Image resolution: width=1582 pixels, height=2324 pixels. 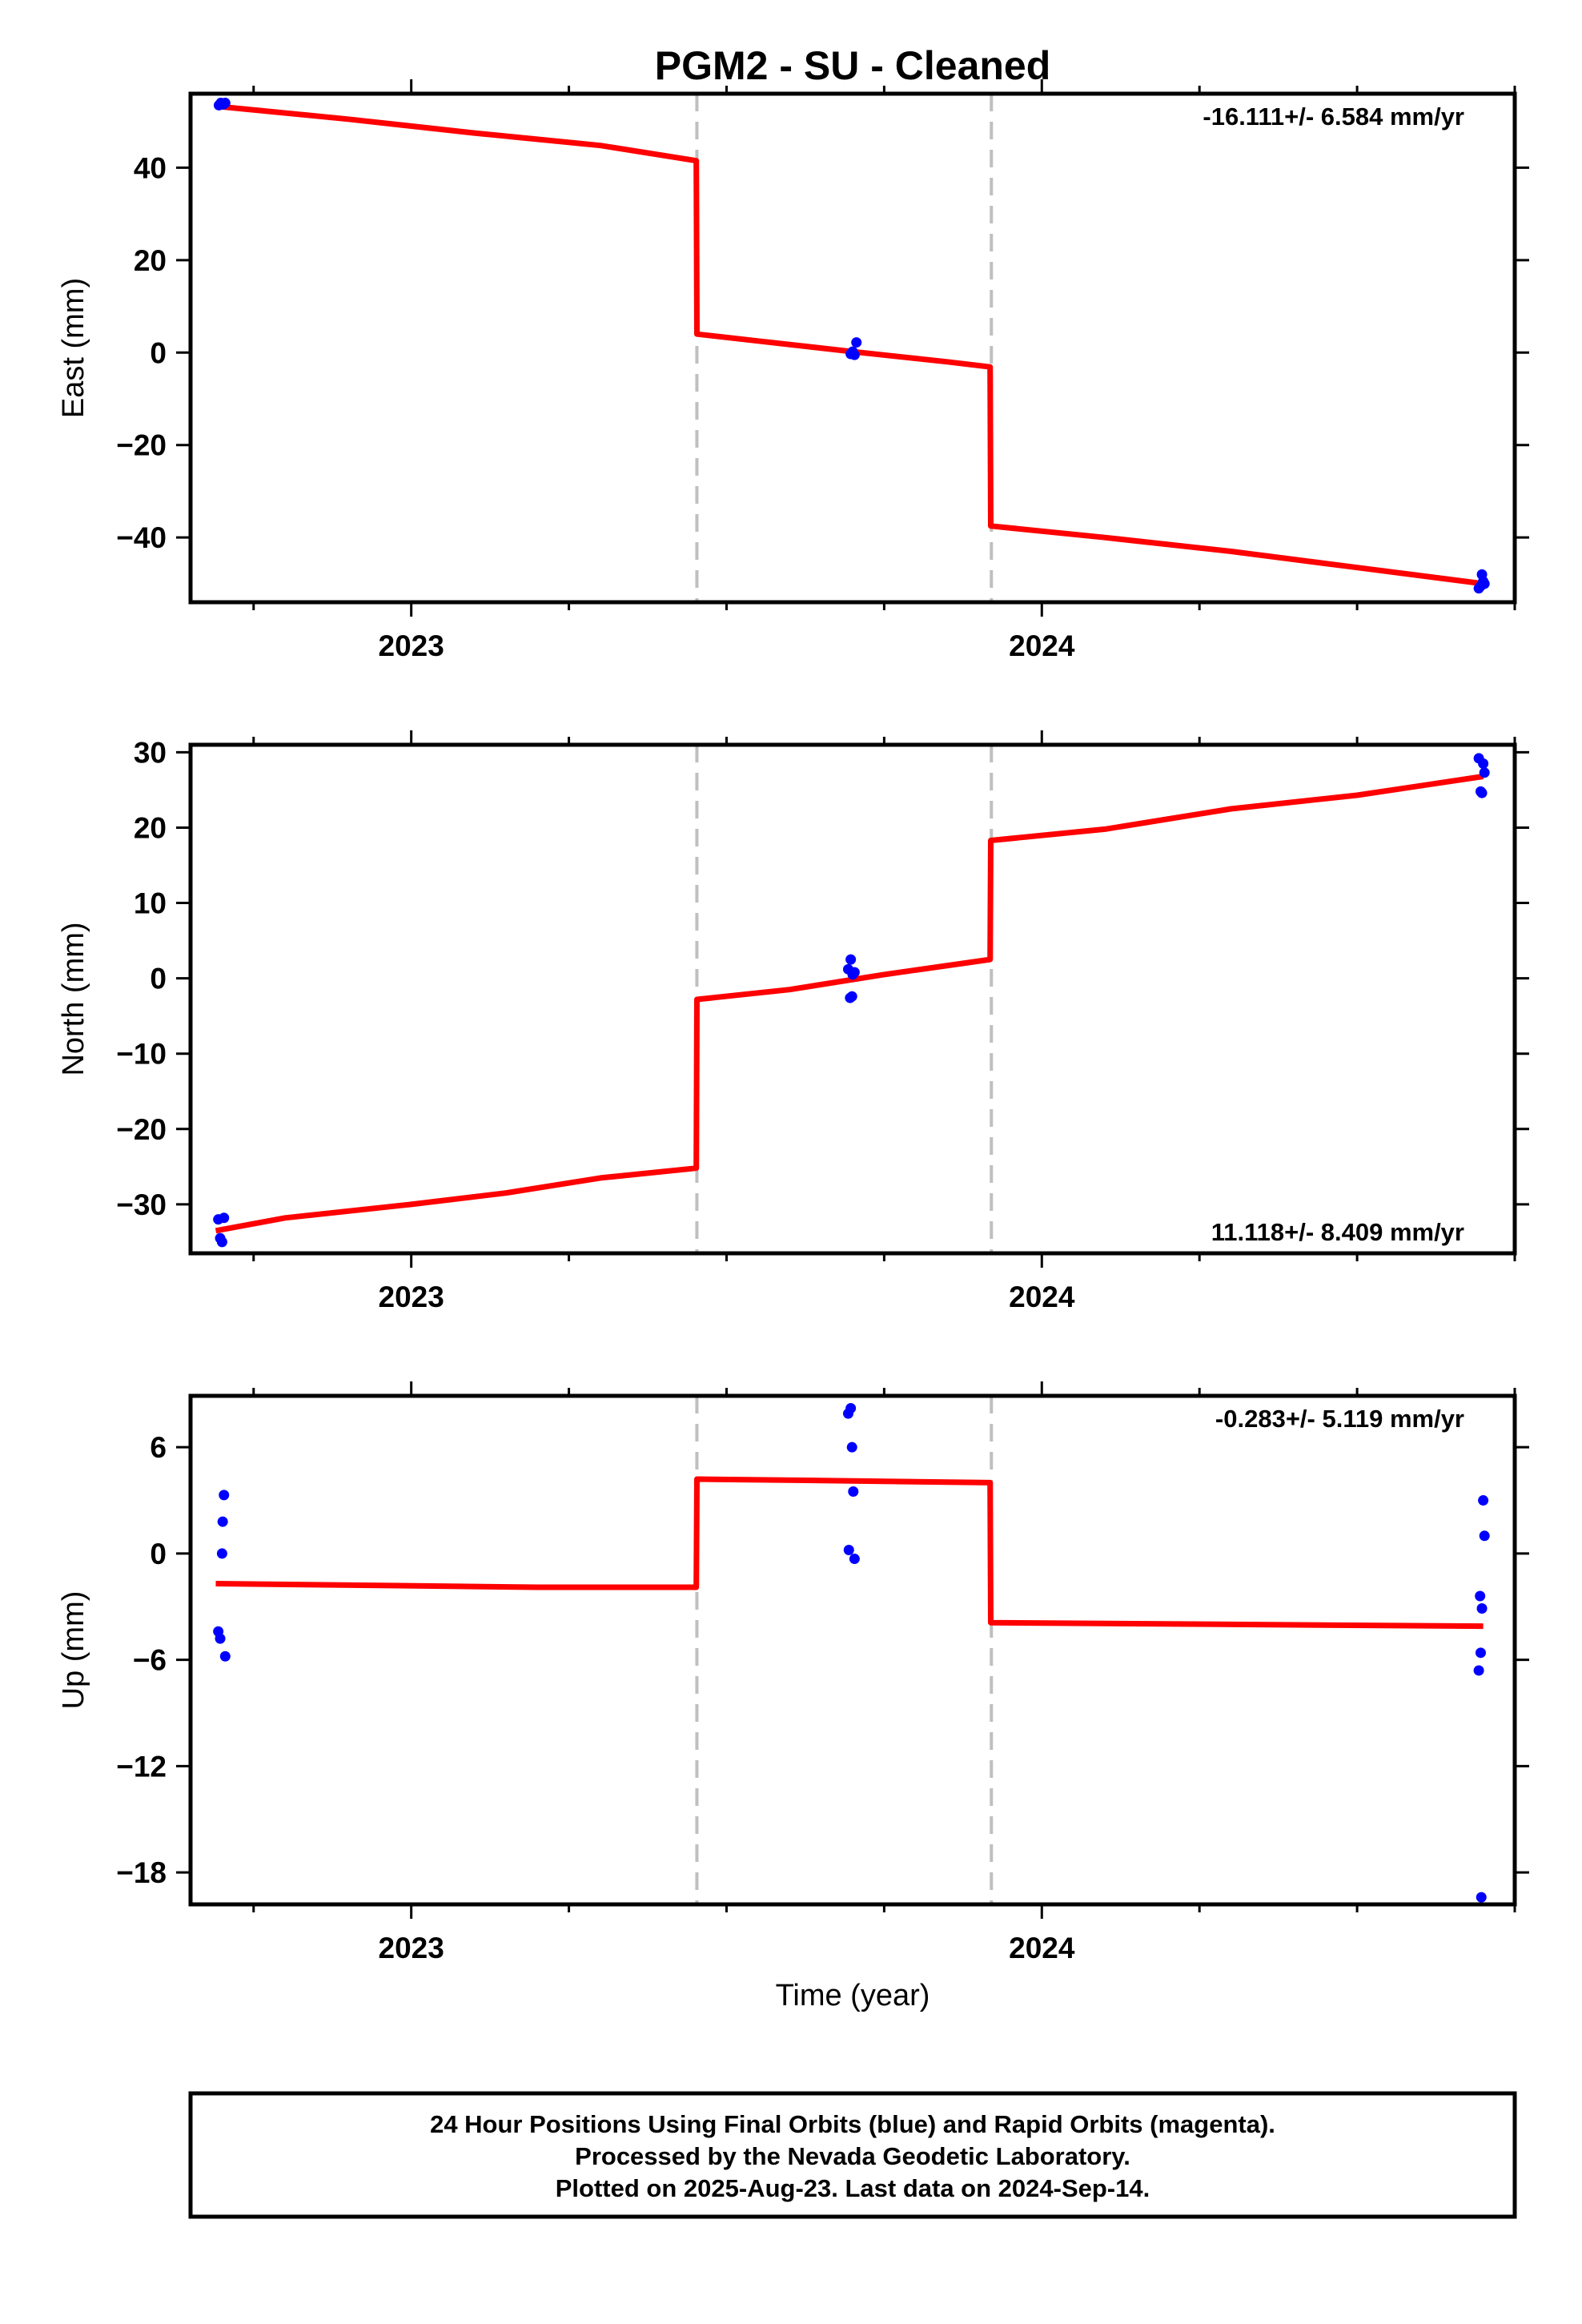 I want to click on chart-title: PGM2 - SU - Cleaned, so click(x=853, y=65).